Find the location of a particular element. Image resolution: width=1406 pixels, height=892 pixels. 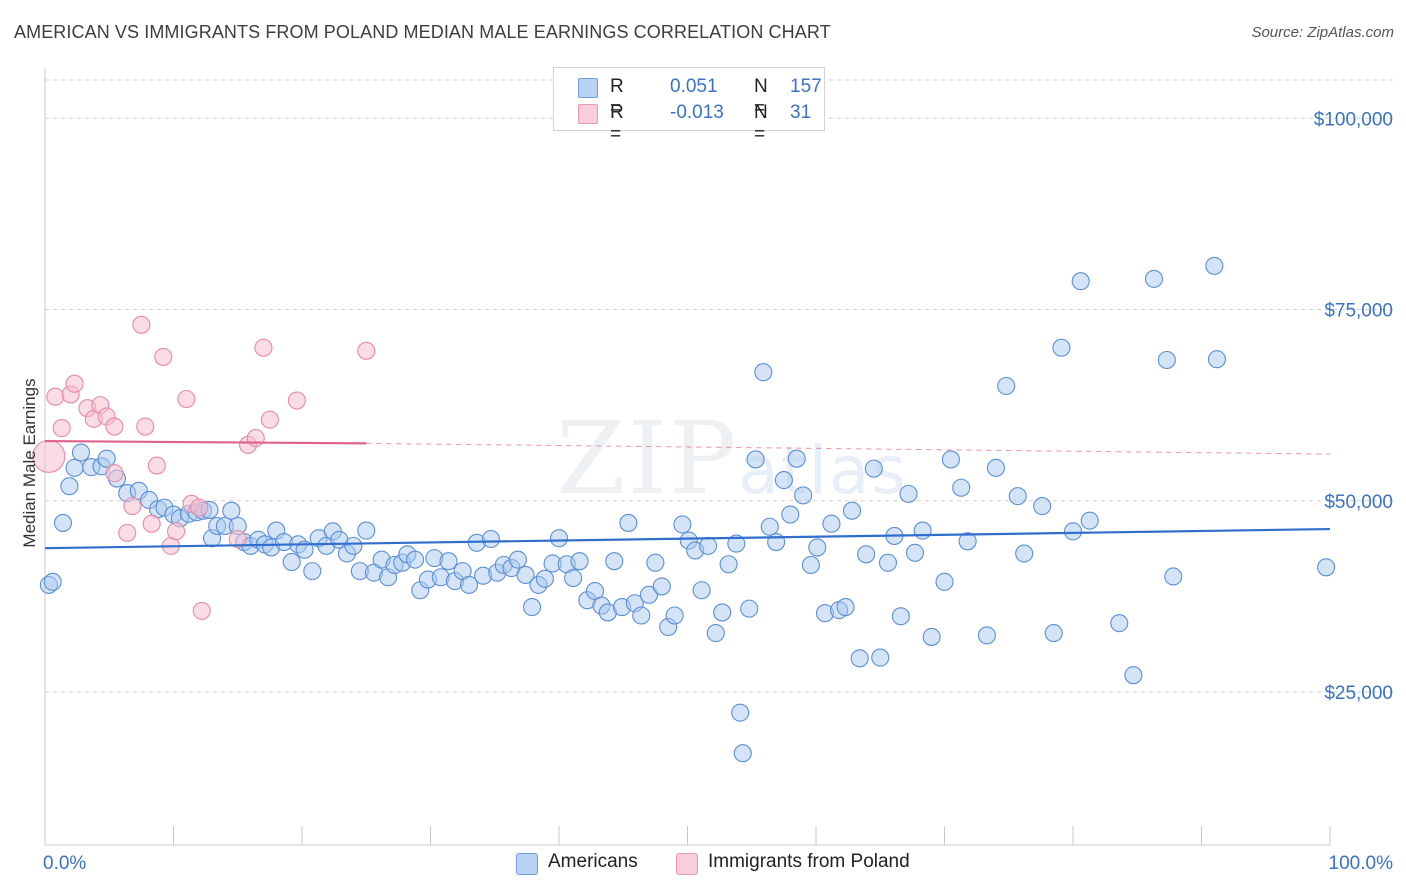

correlation-legend: R = 0.051 N = 157 R = -0.013 N = 31 is located at coordinates (689, 106).